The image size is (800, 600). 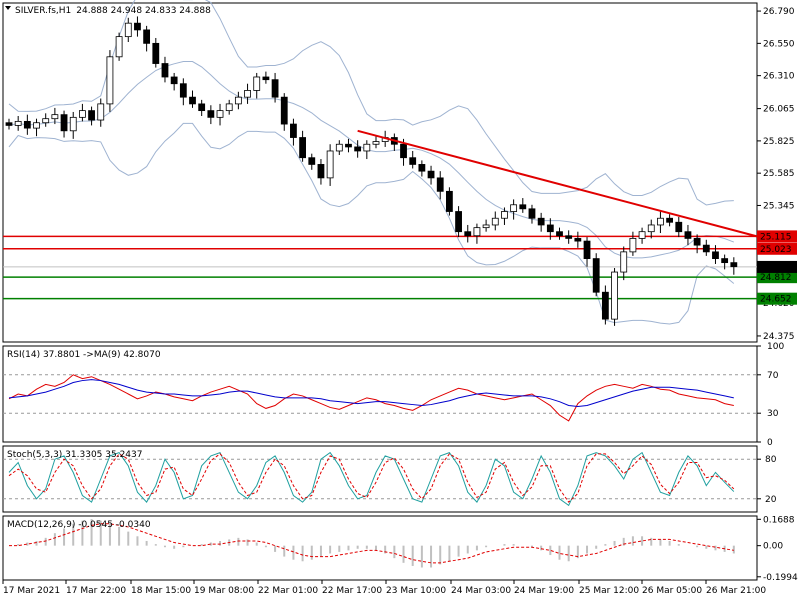 I want to click on price-axis-label: 25.825, so click(x=779, y=142).